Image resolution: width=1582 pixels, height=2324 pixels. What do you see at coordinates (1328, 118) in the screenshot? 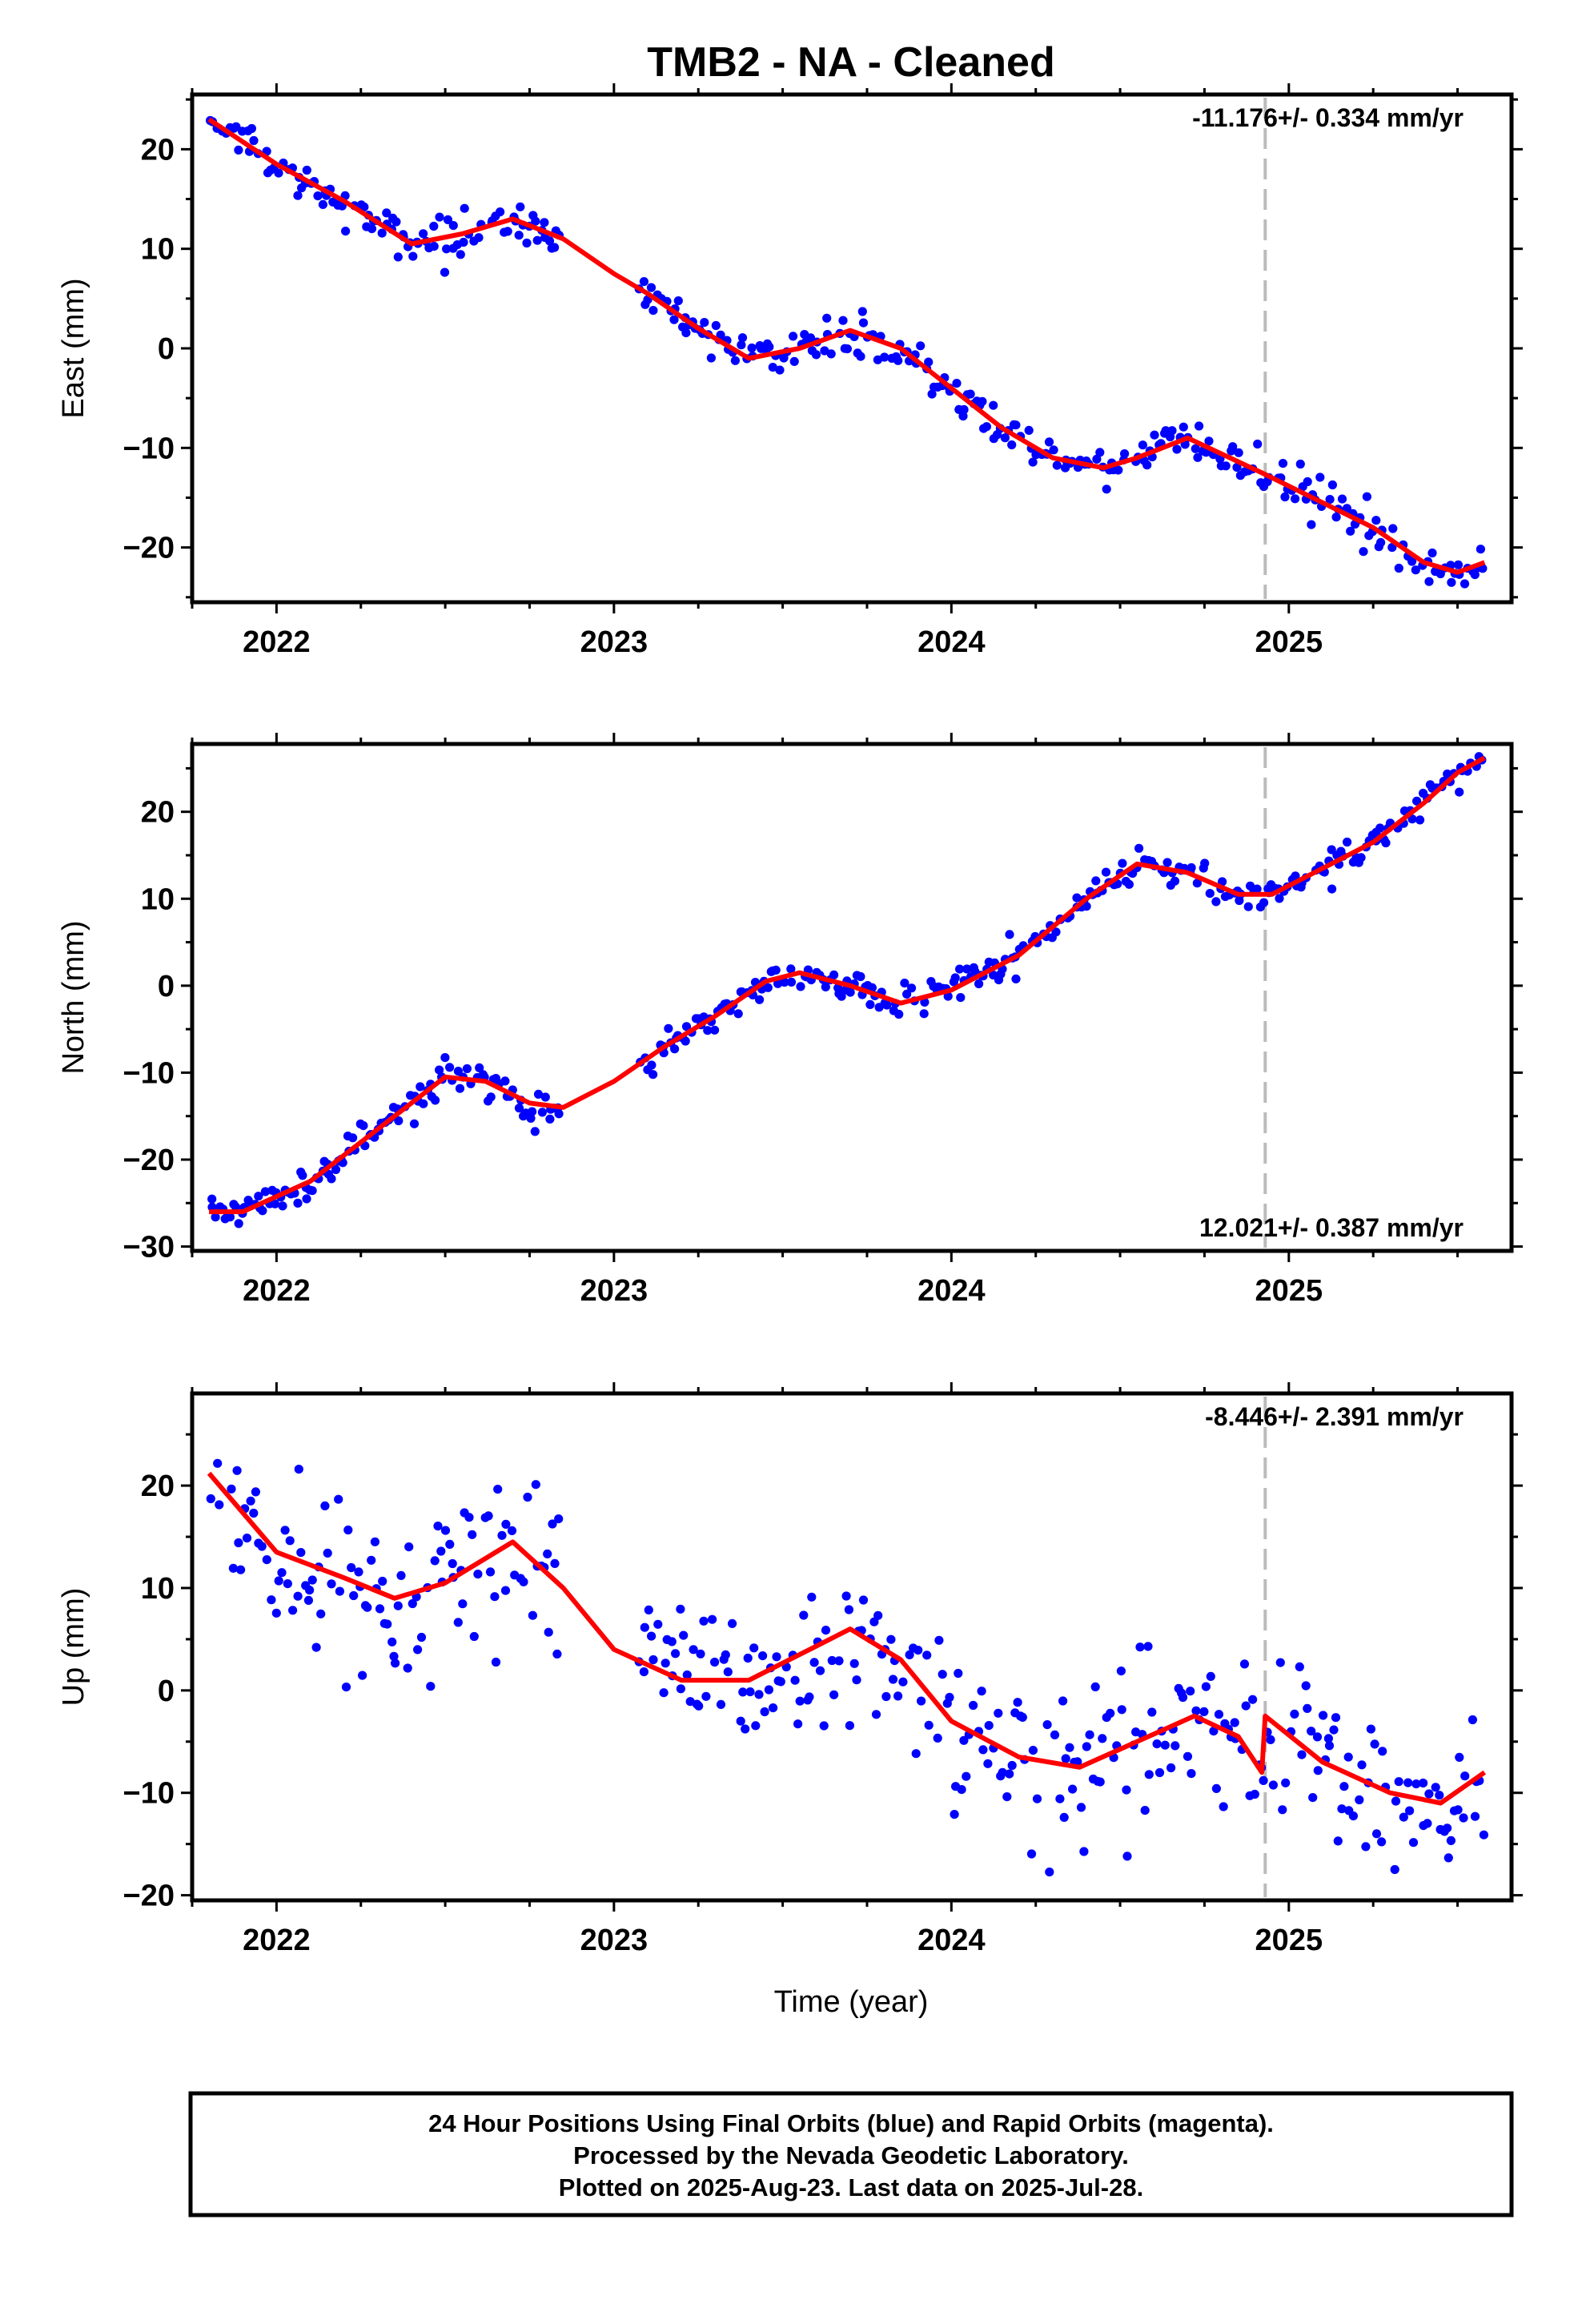
I see `rate-label-east: -11.176+/- 0.334 mm/yr` at bounding box center [1328, 118].